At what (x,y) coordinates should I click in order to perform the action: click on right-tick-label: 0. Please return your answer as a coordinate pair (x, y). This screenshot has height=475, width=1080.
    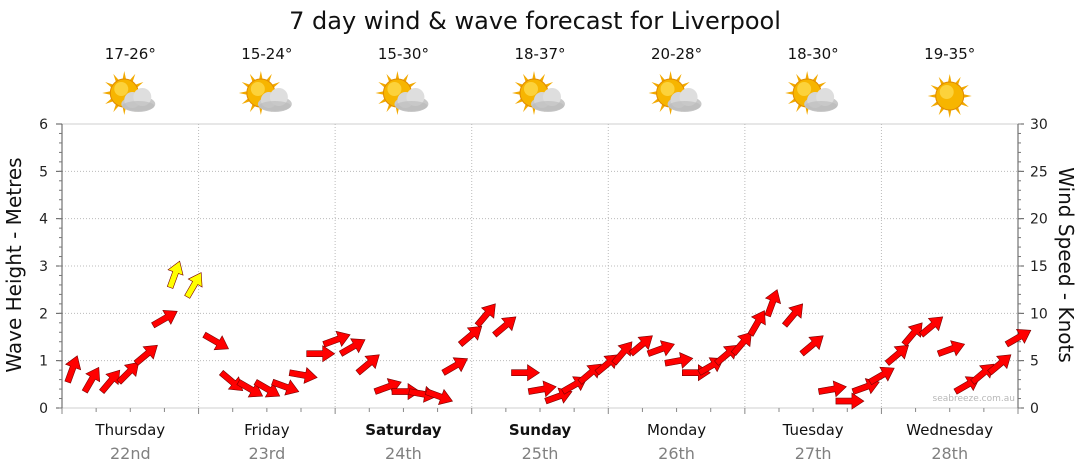
    Looking at the image, I should click on (1034, 409).